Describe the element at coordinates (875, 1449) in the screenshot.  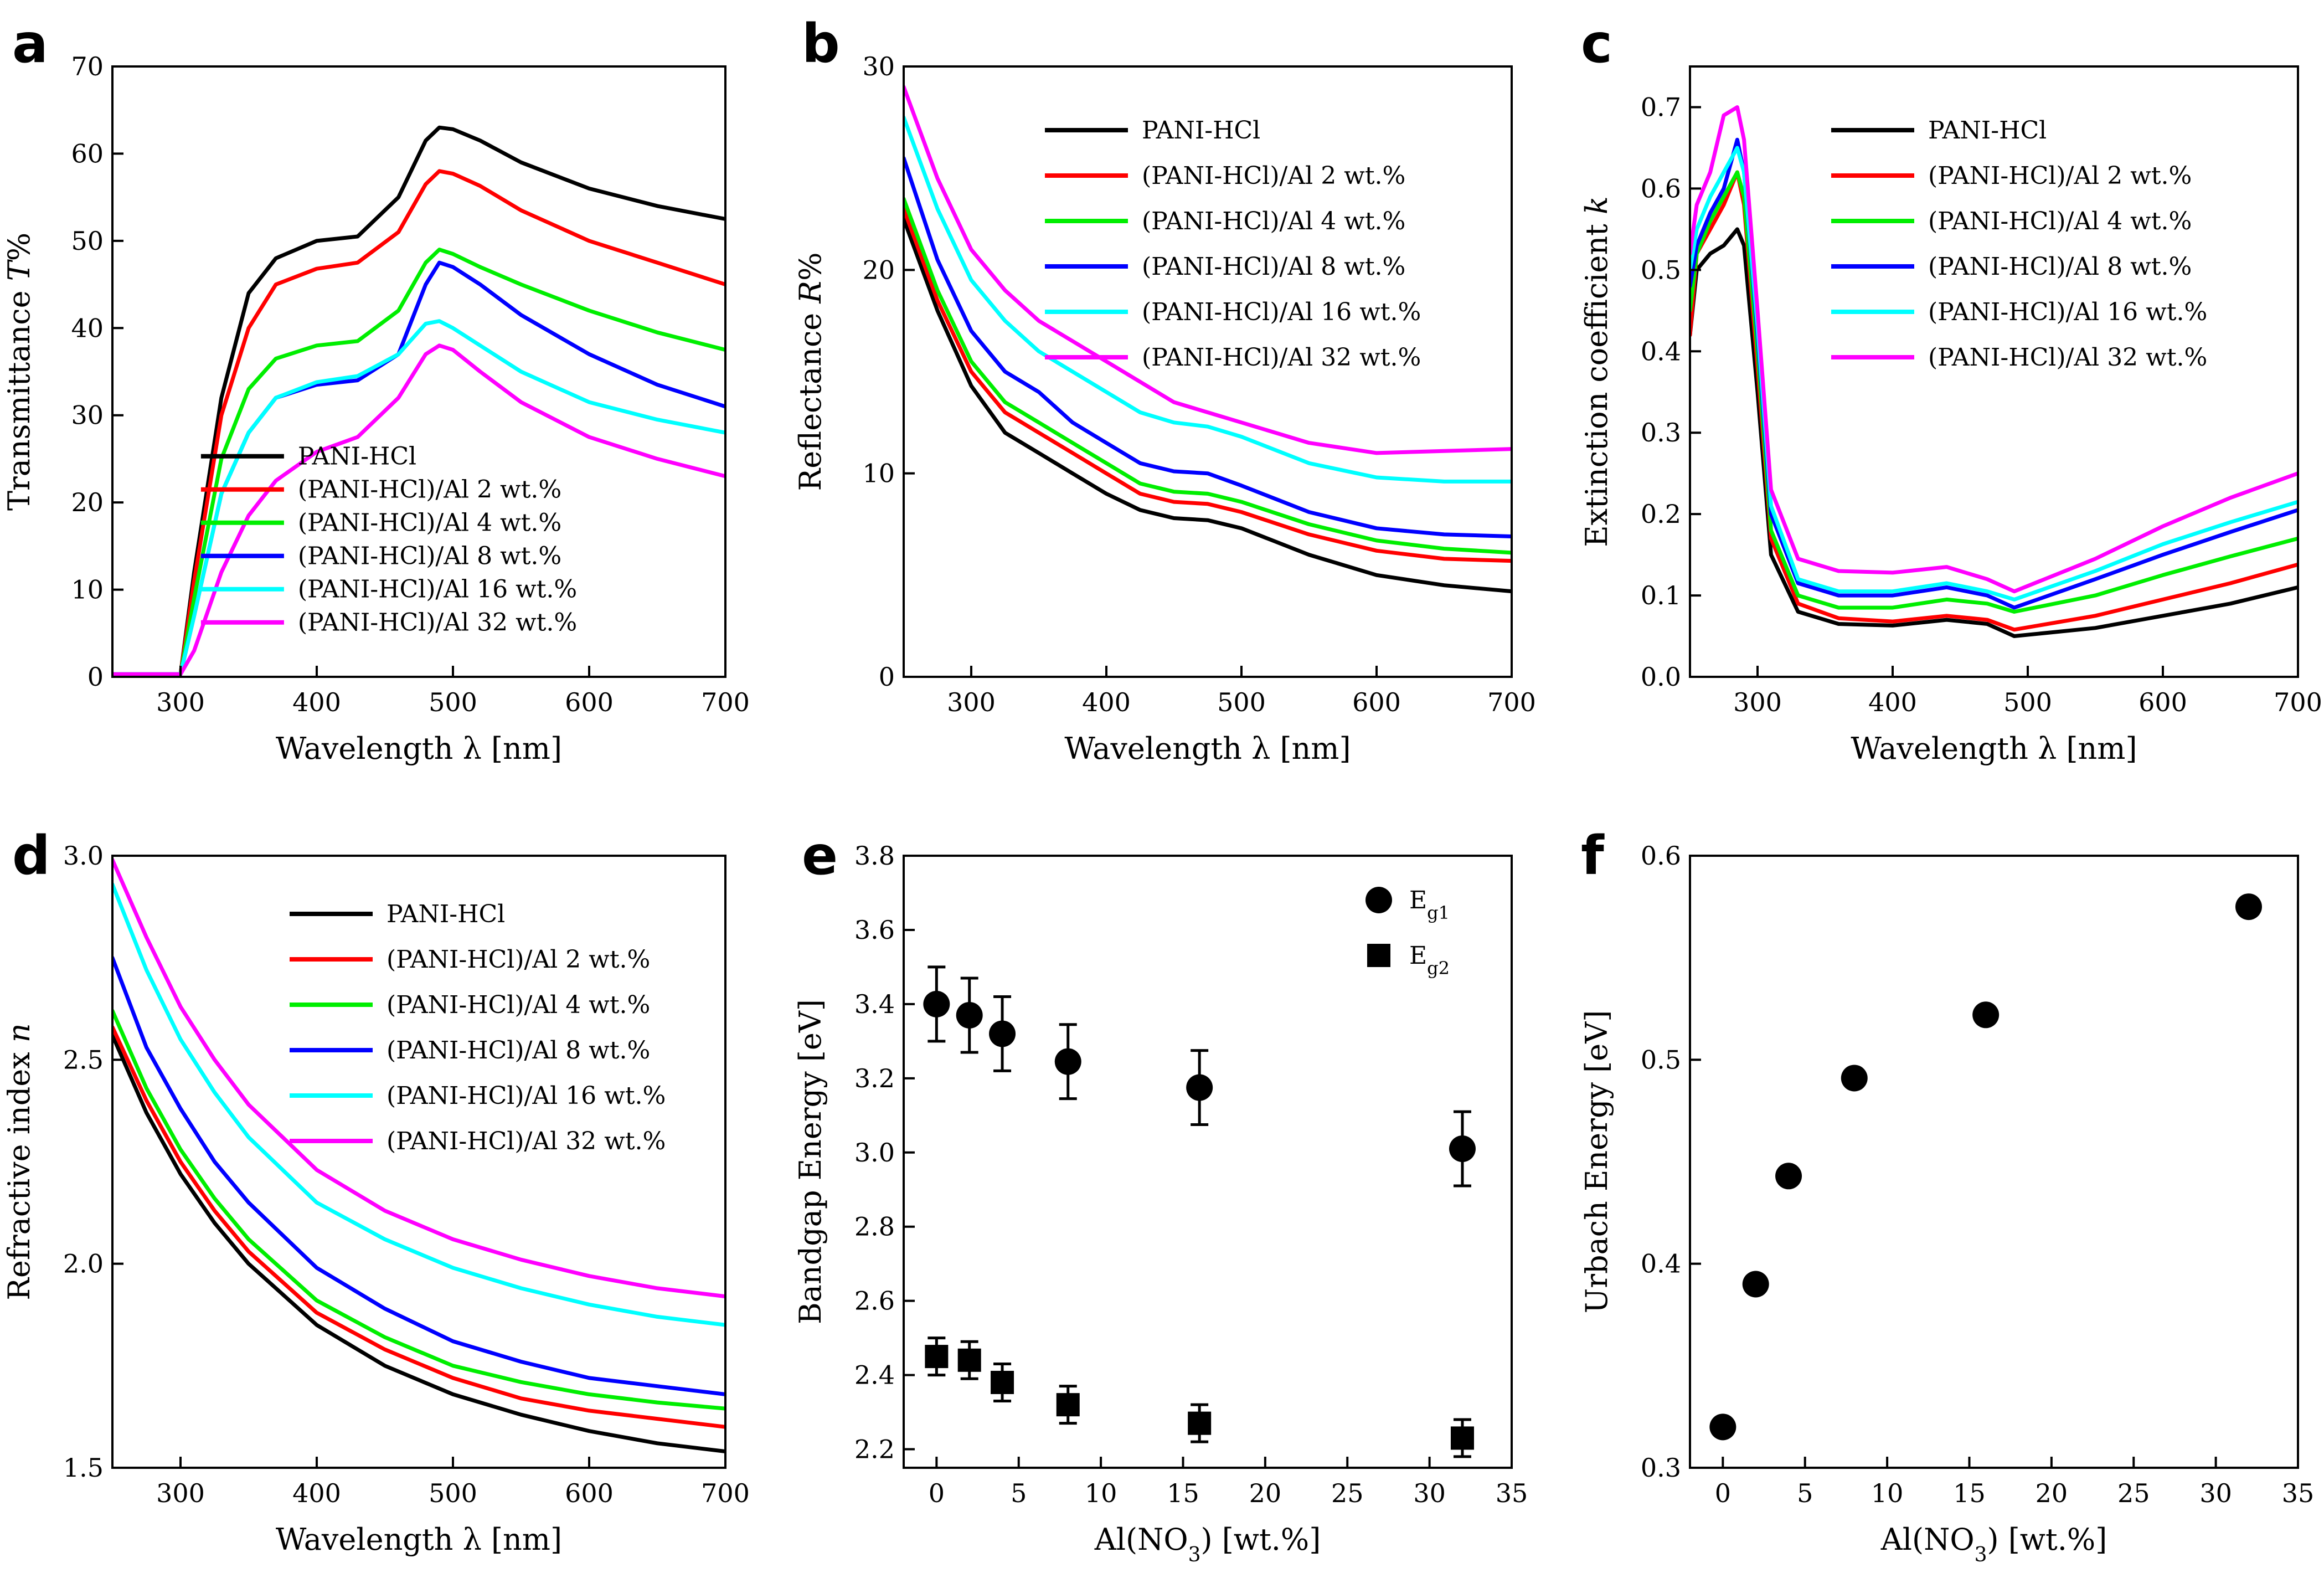
I see `y-tick-label: 2.2` at that location.